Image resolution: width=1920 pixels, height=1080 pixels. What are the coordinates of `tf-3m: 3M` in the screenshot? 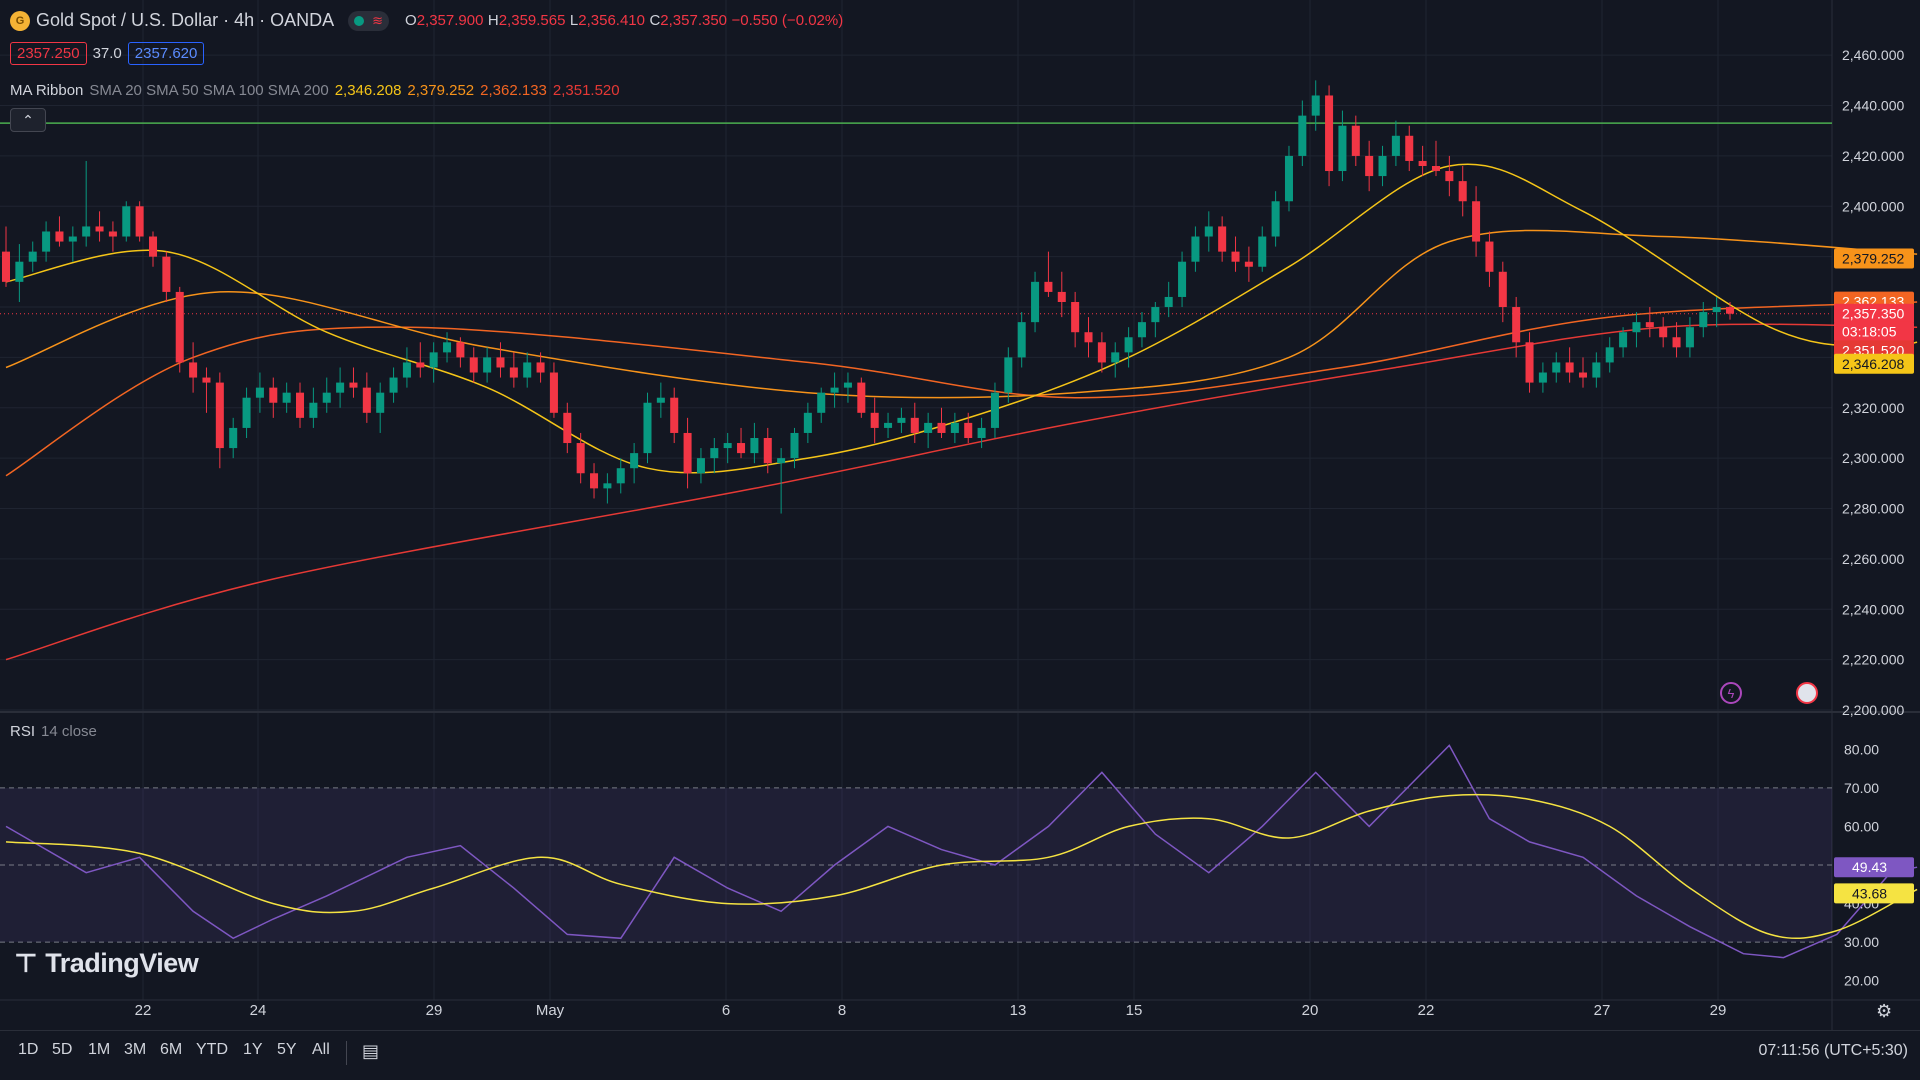 It's located at (135, 1049).